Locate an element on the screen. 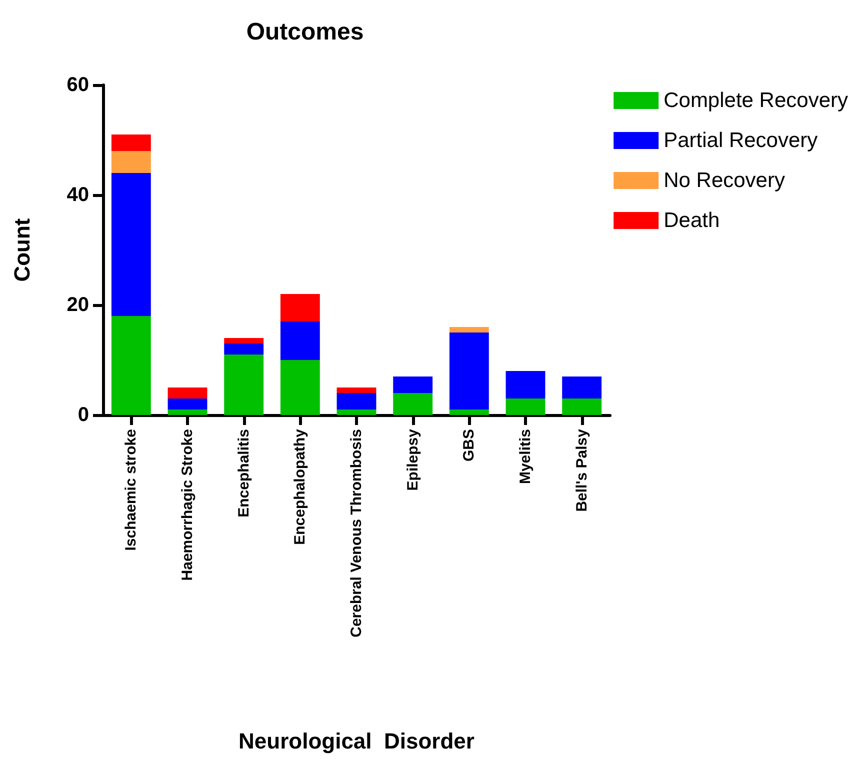 This screenshot has width=853, height=765. legend-label: No Recovery is located at coordinates (725, 180).